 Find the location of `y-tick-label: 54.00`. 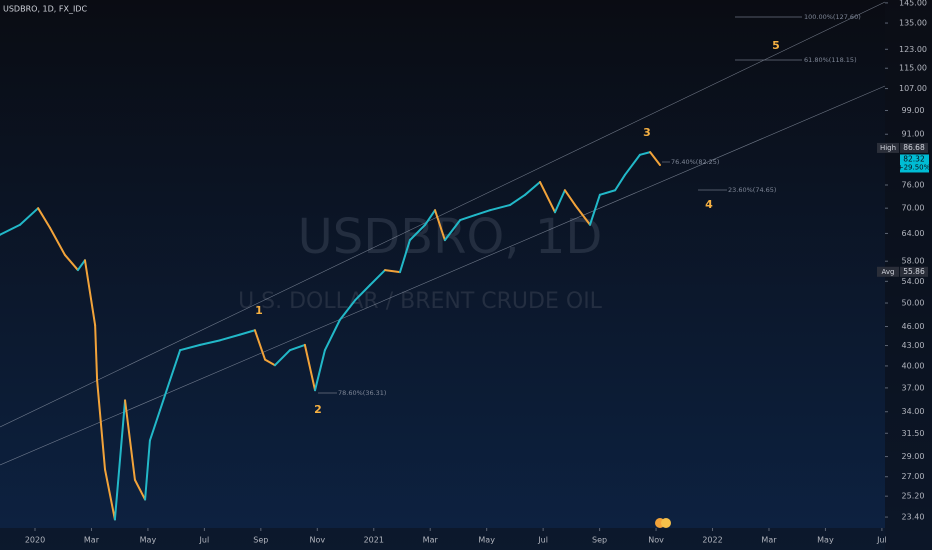

y-tick-label: 54.00 is located at coordinates (913, 281).